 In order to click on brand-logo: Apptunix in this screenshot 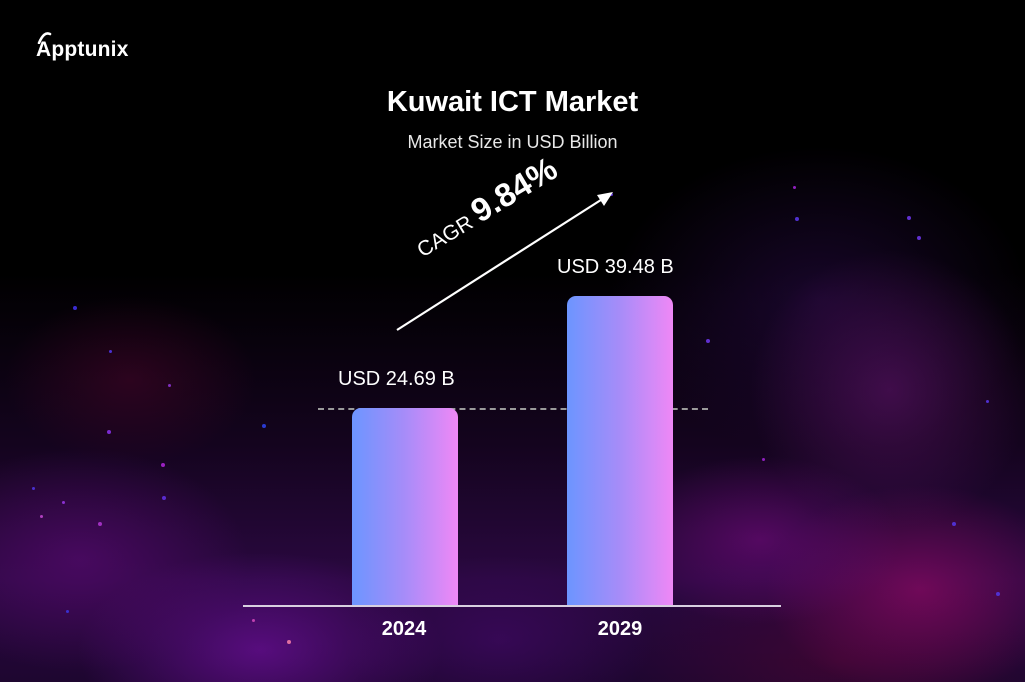, I will do `click(82, 46)`.